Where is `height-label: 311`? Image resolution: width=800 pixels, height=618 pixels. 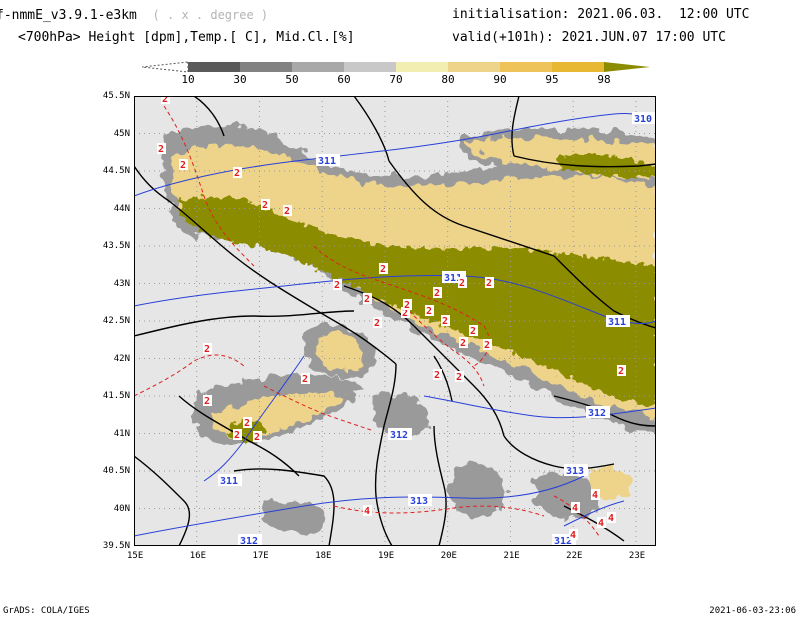 height-label: 311 is located at coordinates (617, 322).